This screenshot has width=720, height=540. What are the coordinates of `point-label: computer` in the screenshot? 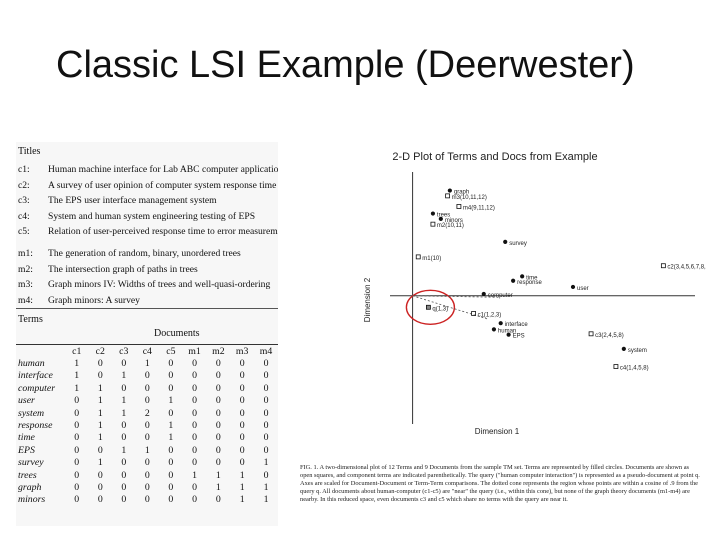 It's located at (500, 296).